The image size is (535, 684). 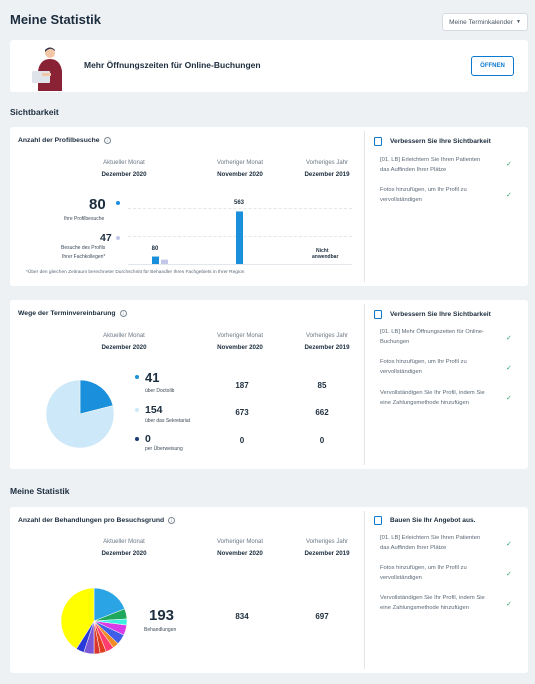 What do you see at coordinates (327, 542) in the screenshot?
I see `col-last-year-label: Vorheriges Jahr` at bounding box center [327, 542].